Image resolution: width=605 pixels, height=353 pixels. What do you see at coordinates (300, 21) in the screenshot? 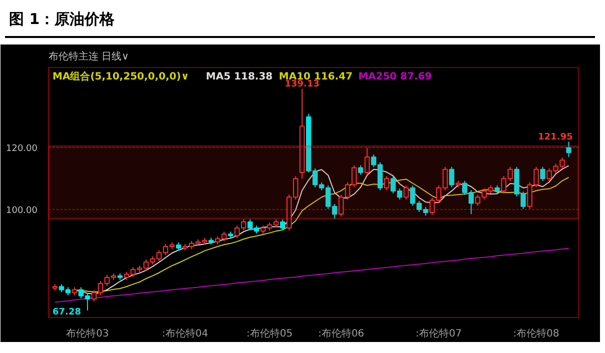
I see `chart-title: 图 1：原油价格` at bounding box center [300, 21].